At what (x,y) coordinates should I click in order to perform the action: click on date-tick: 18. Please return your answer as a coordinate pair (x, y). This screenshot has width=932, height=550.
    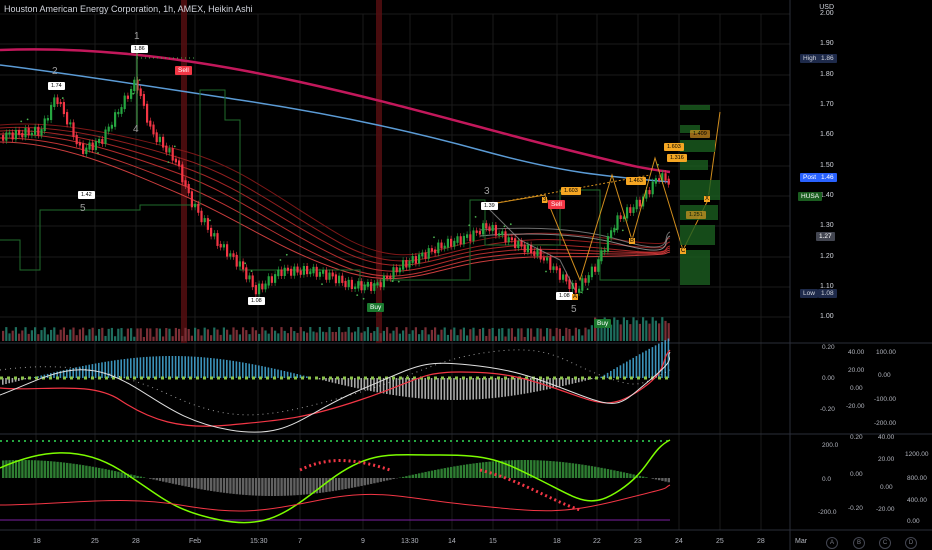
    Looking at the image, I should click on (37, 541).